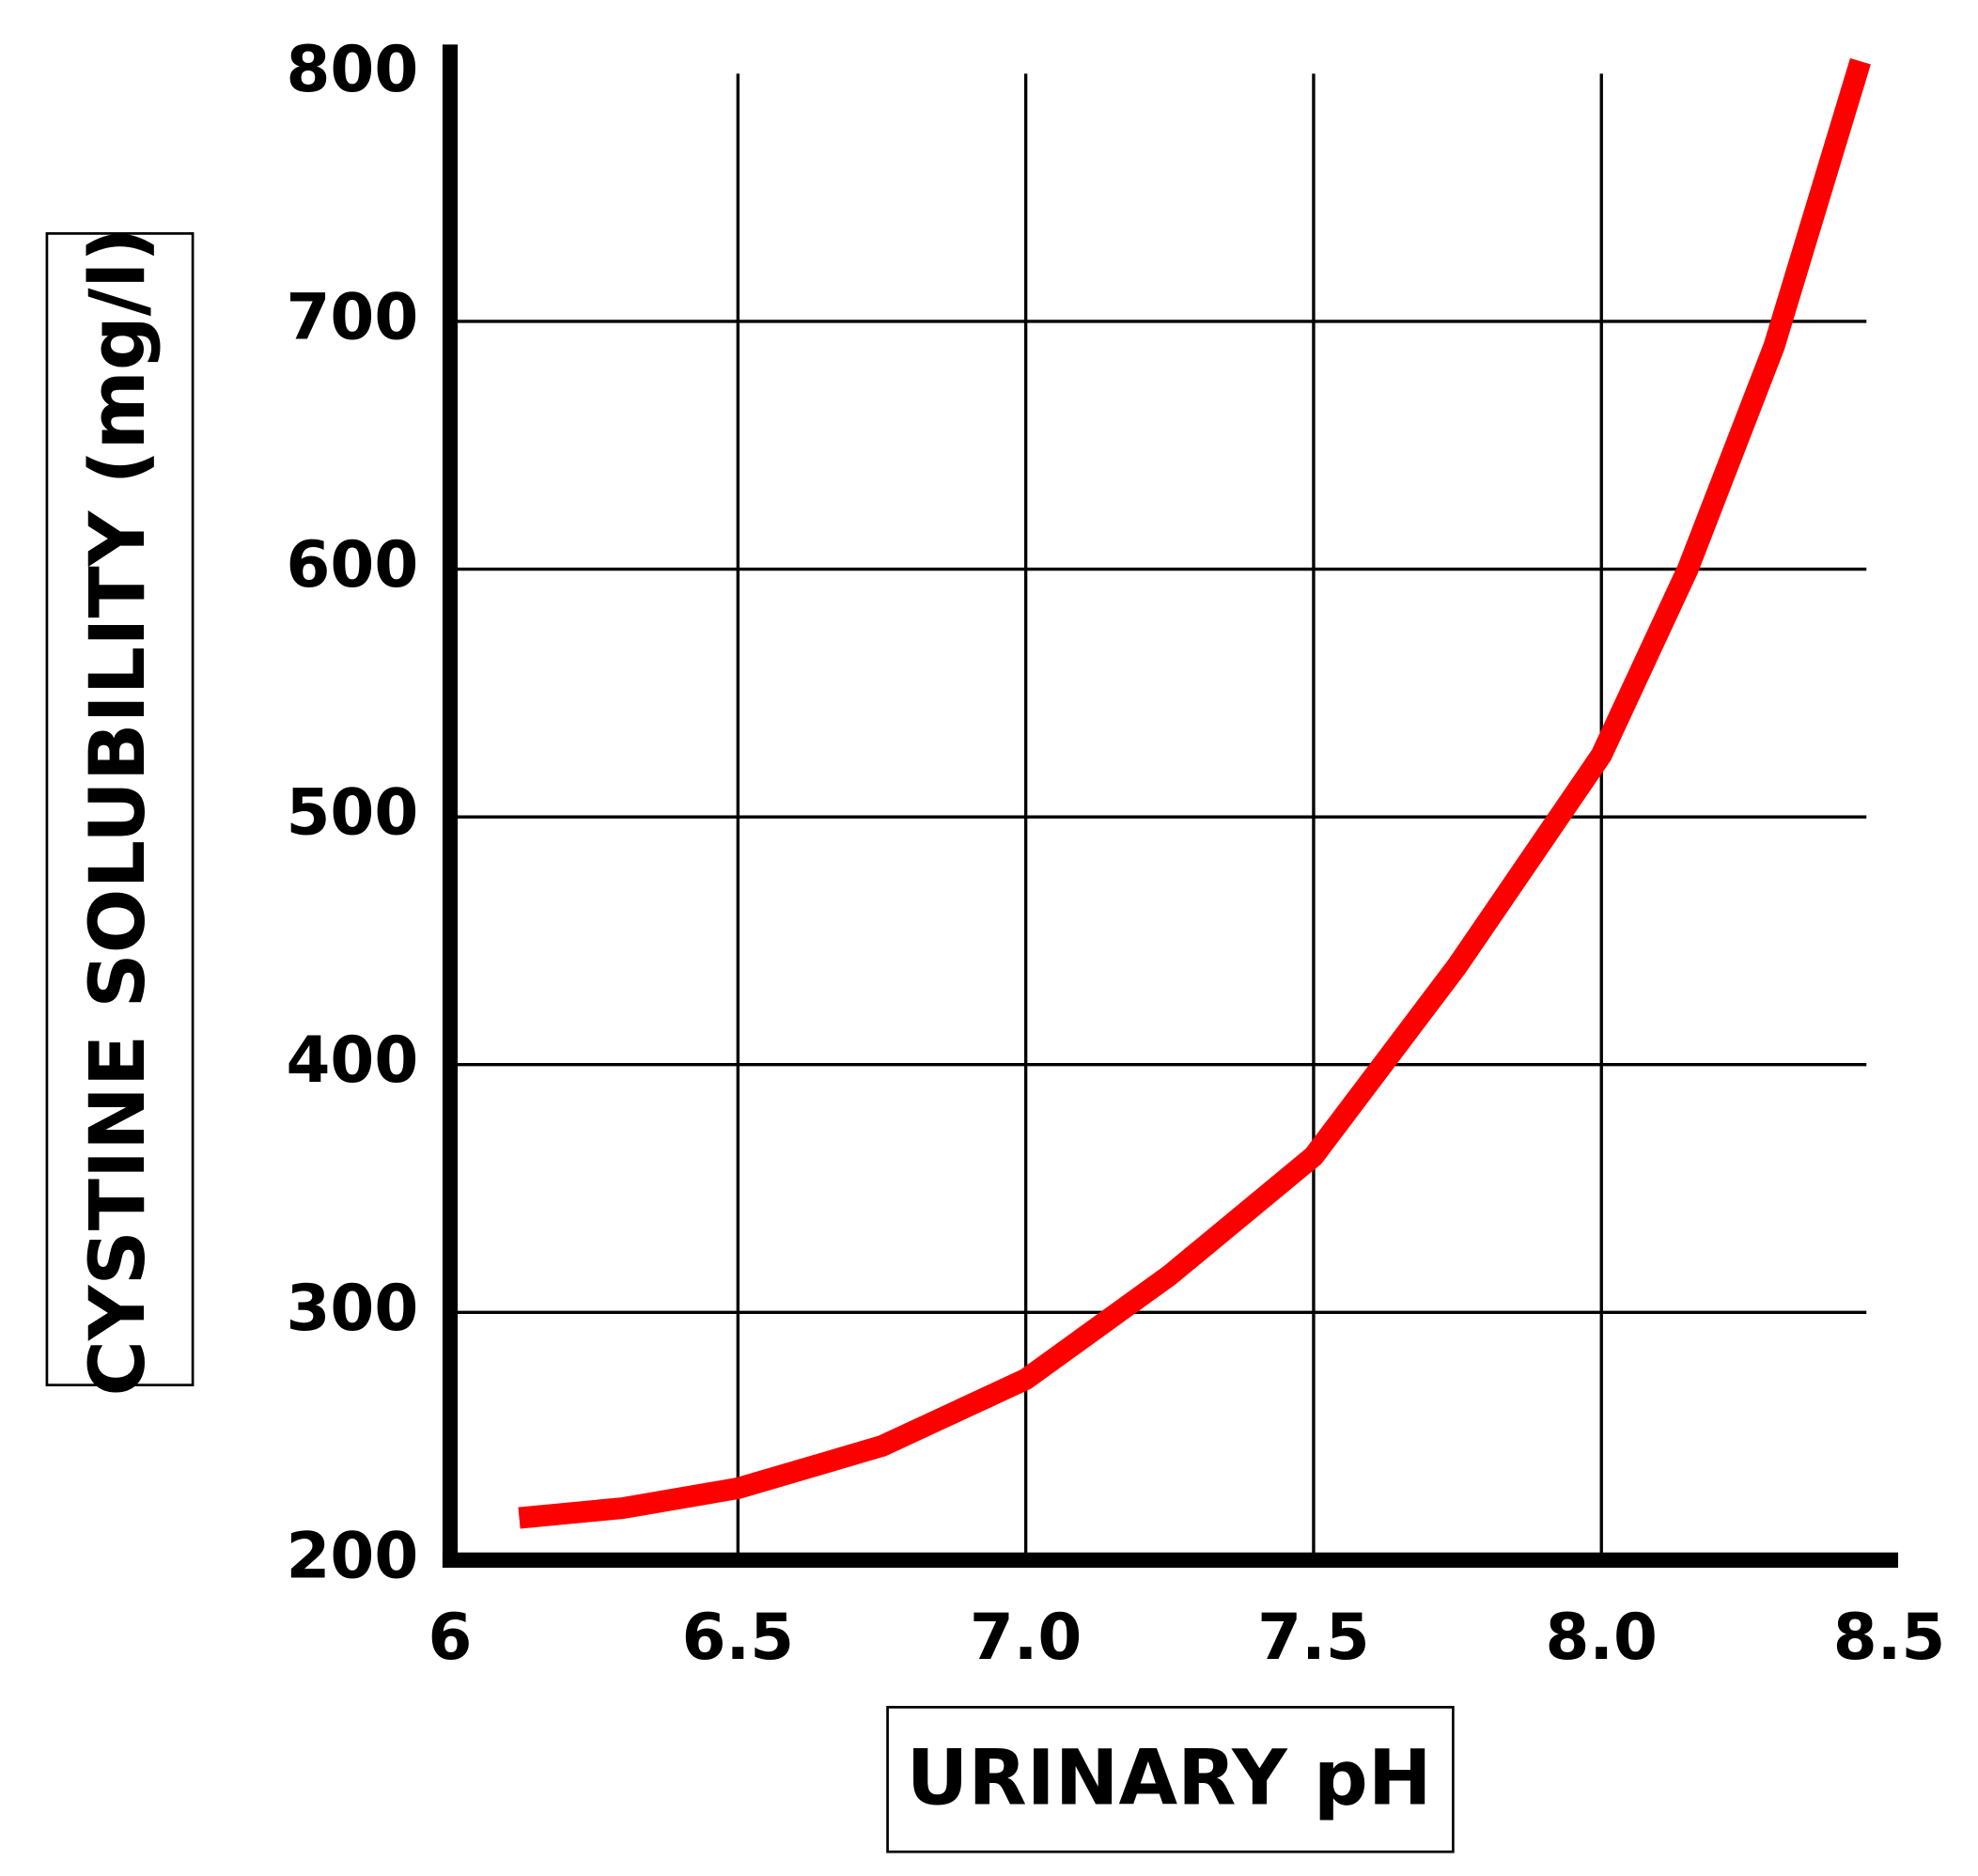  I want to click on x-tick-label: 8.5, so click(1889, 1637).